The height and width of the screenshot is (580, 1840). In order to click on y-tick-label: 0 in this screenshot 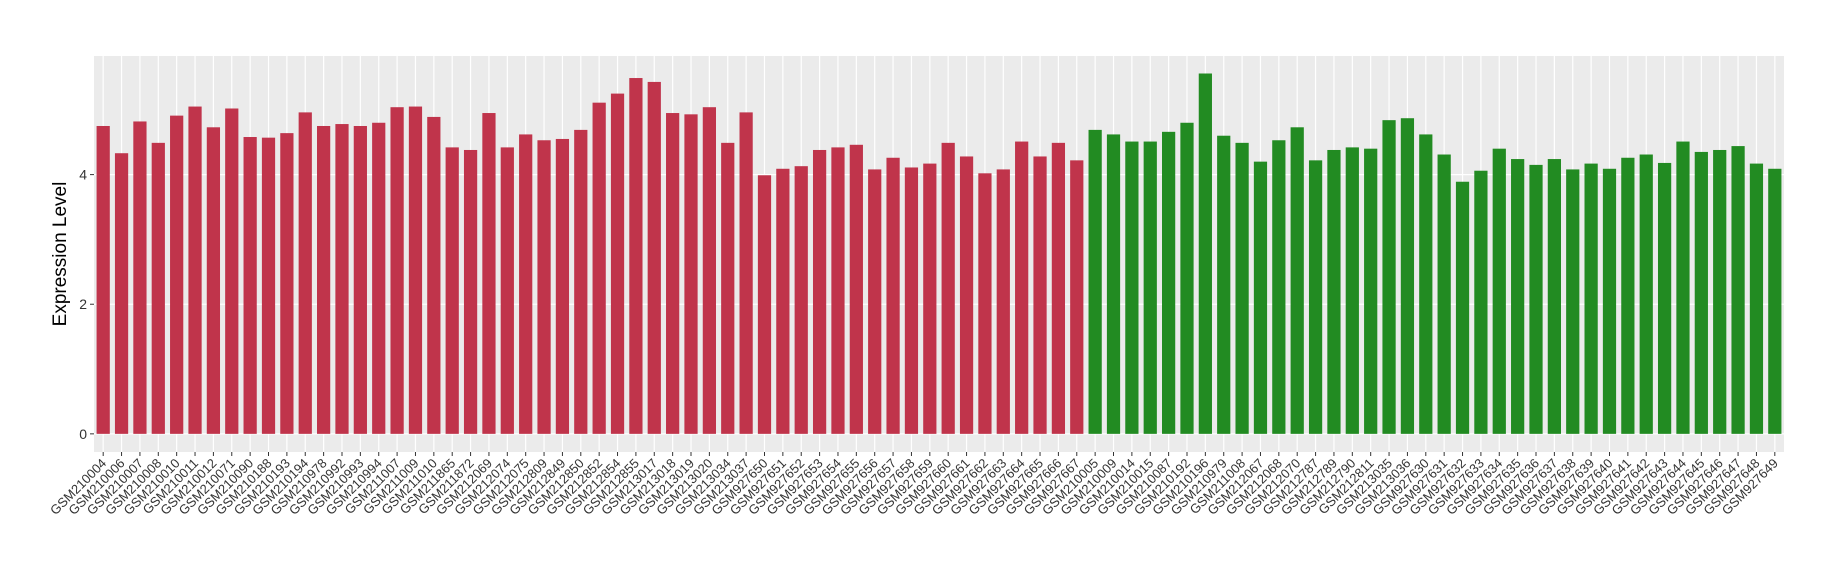, I will do `click(83, 434)`.